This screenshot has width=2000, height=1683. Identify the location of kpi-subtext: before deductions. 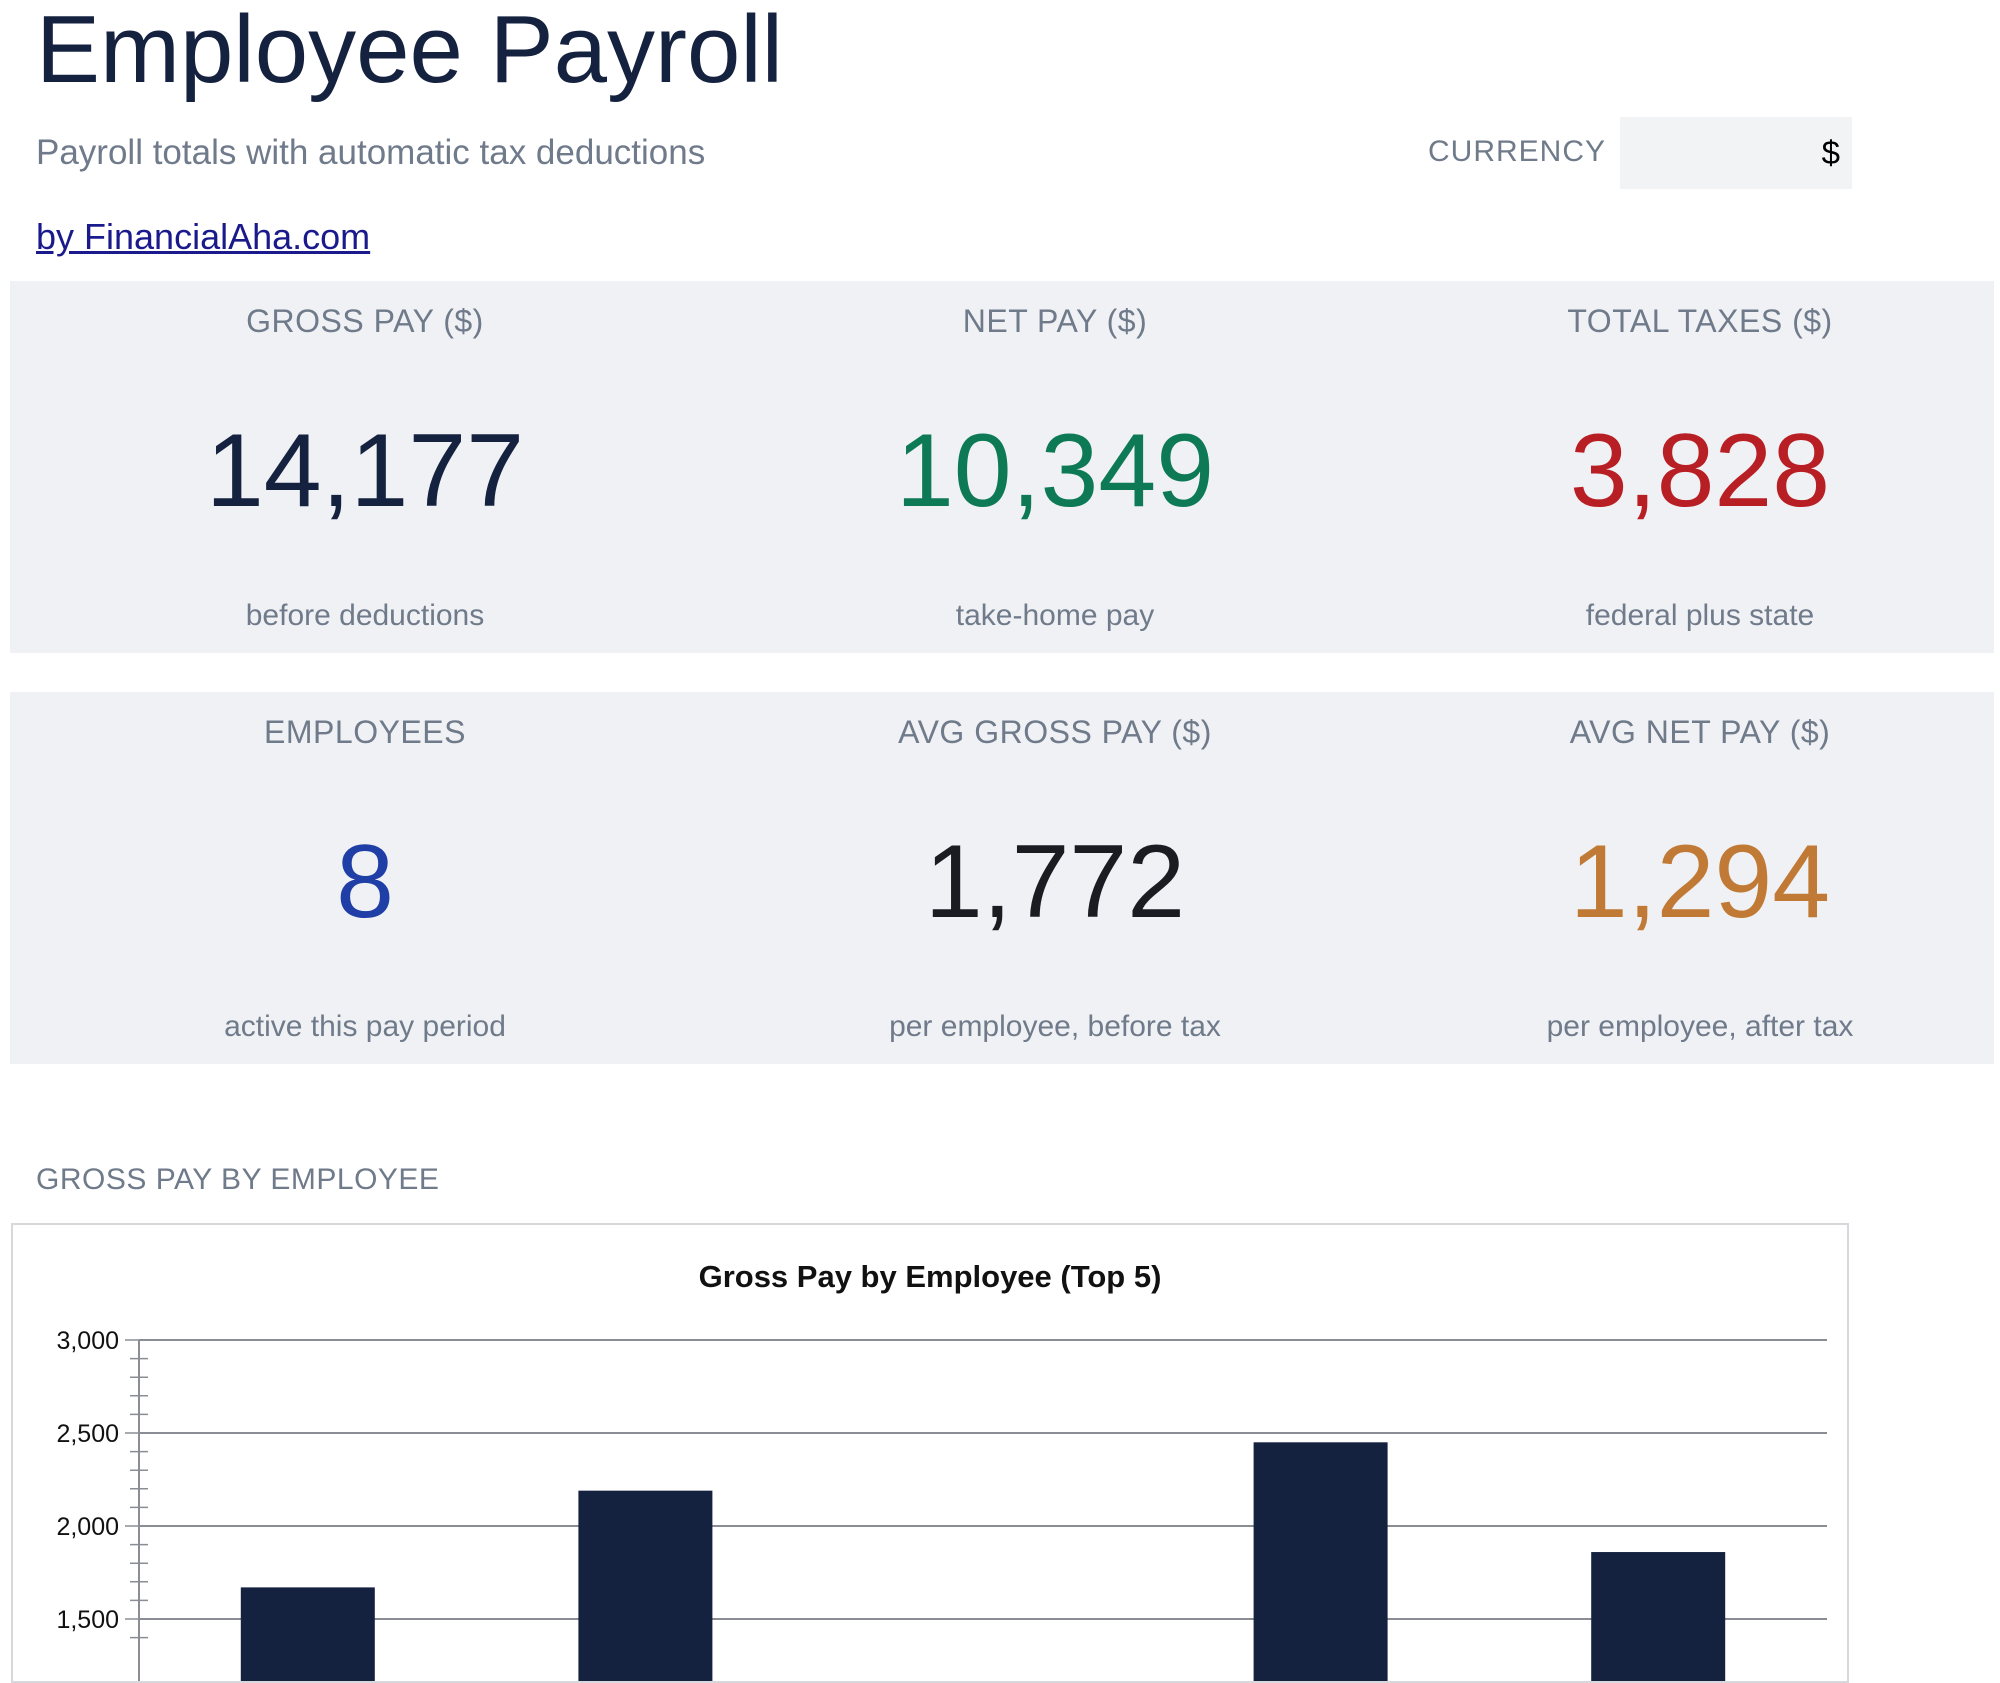
(365, 615).